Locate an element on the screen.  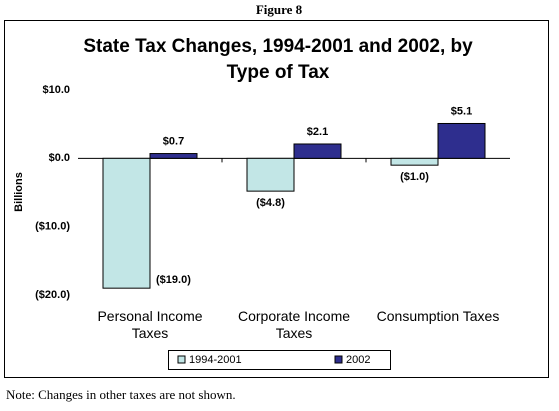
x-tick-label: Consumption Taxes is located at coordinates (438, 316).